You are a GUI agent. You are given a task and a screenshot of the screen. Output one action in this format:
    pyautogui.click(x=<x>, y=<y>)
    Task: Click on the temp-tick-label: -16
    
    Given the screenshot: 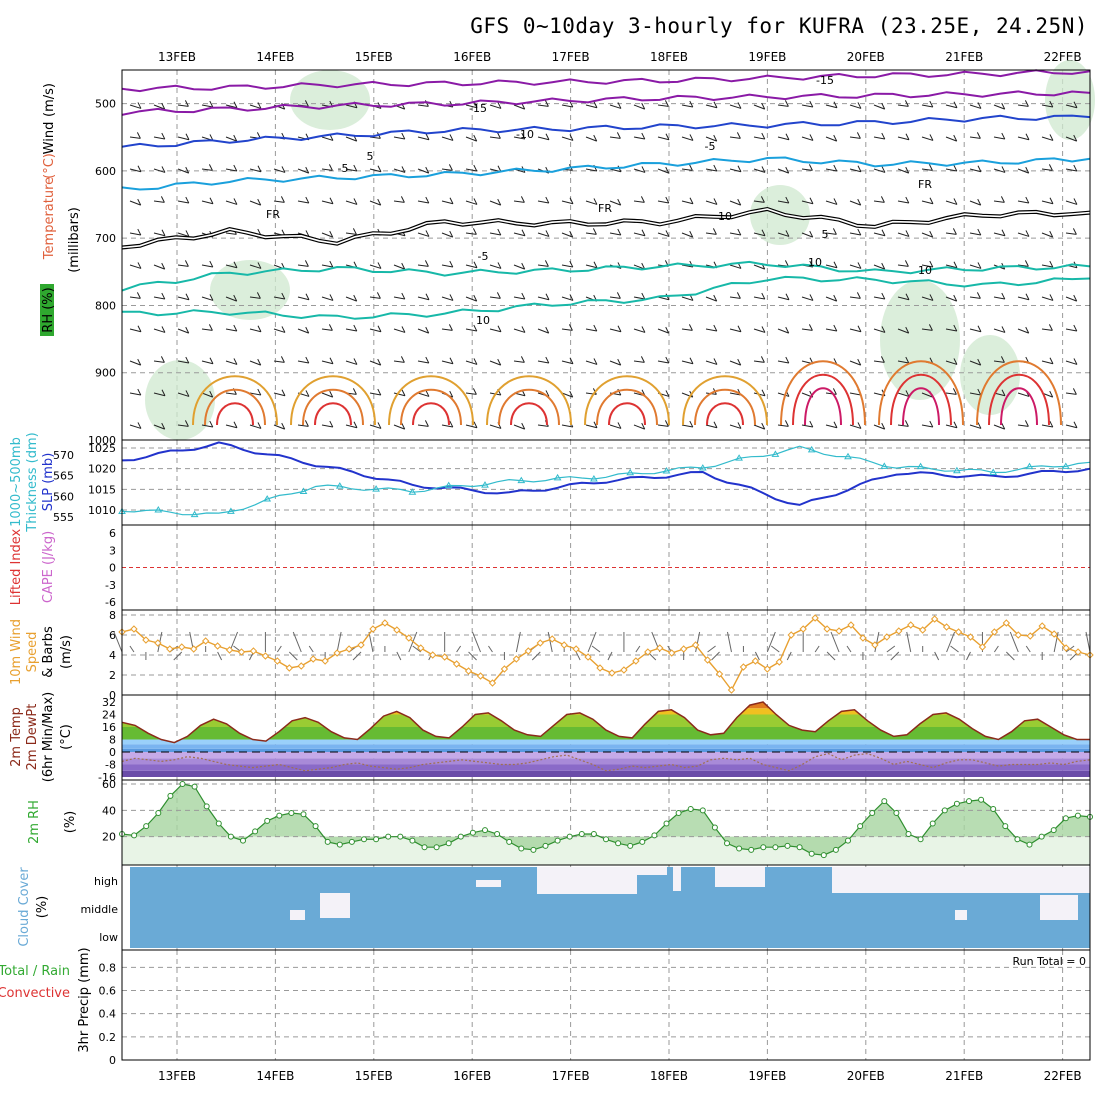 What is the action you would take?
    pyautogui.click(x=107, y=777)
    